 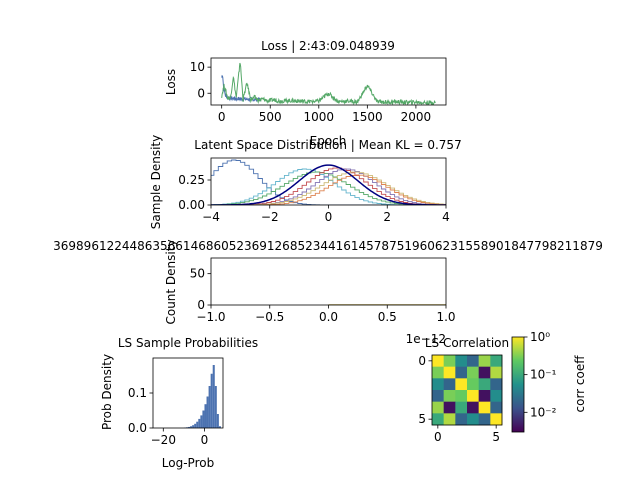 What do you see at coordinates (197, 274) in the screenshot?
I see `y-tick-label: 50` at bounding box center [197, 274].